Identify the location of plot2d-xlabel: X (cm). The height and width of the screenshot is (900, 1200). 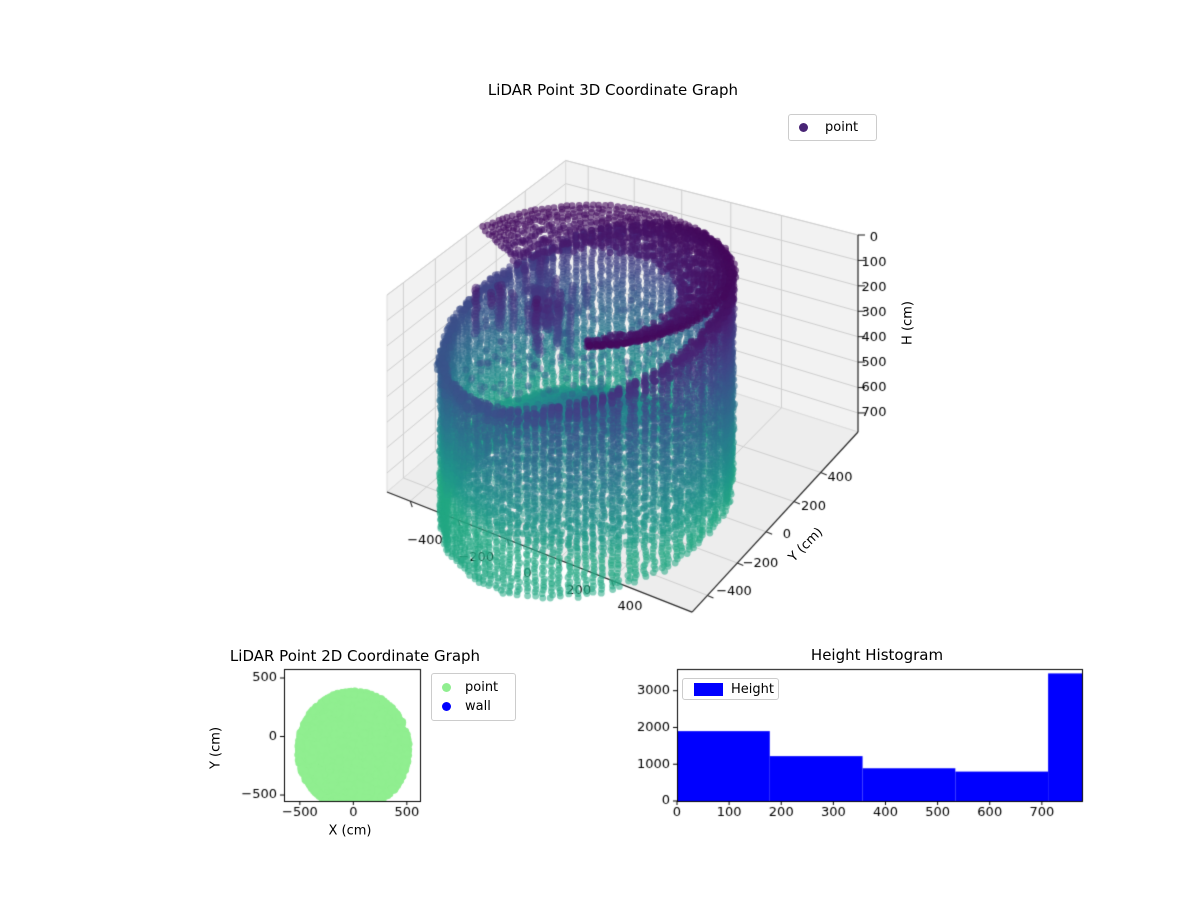
(350, 831).